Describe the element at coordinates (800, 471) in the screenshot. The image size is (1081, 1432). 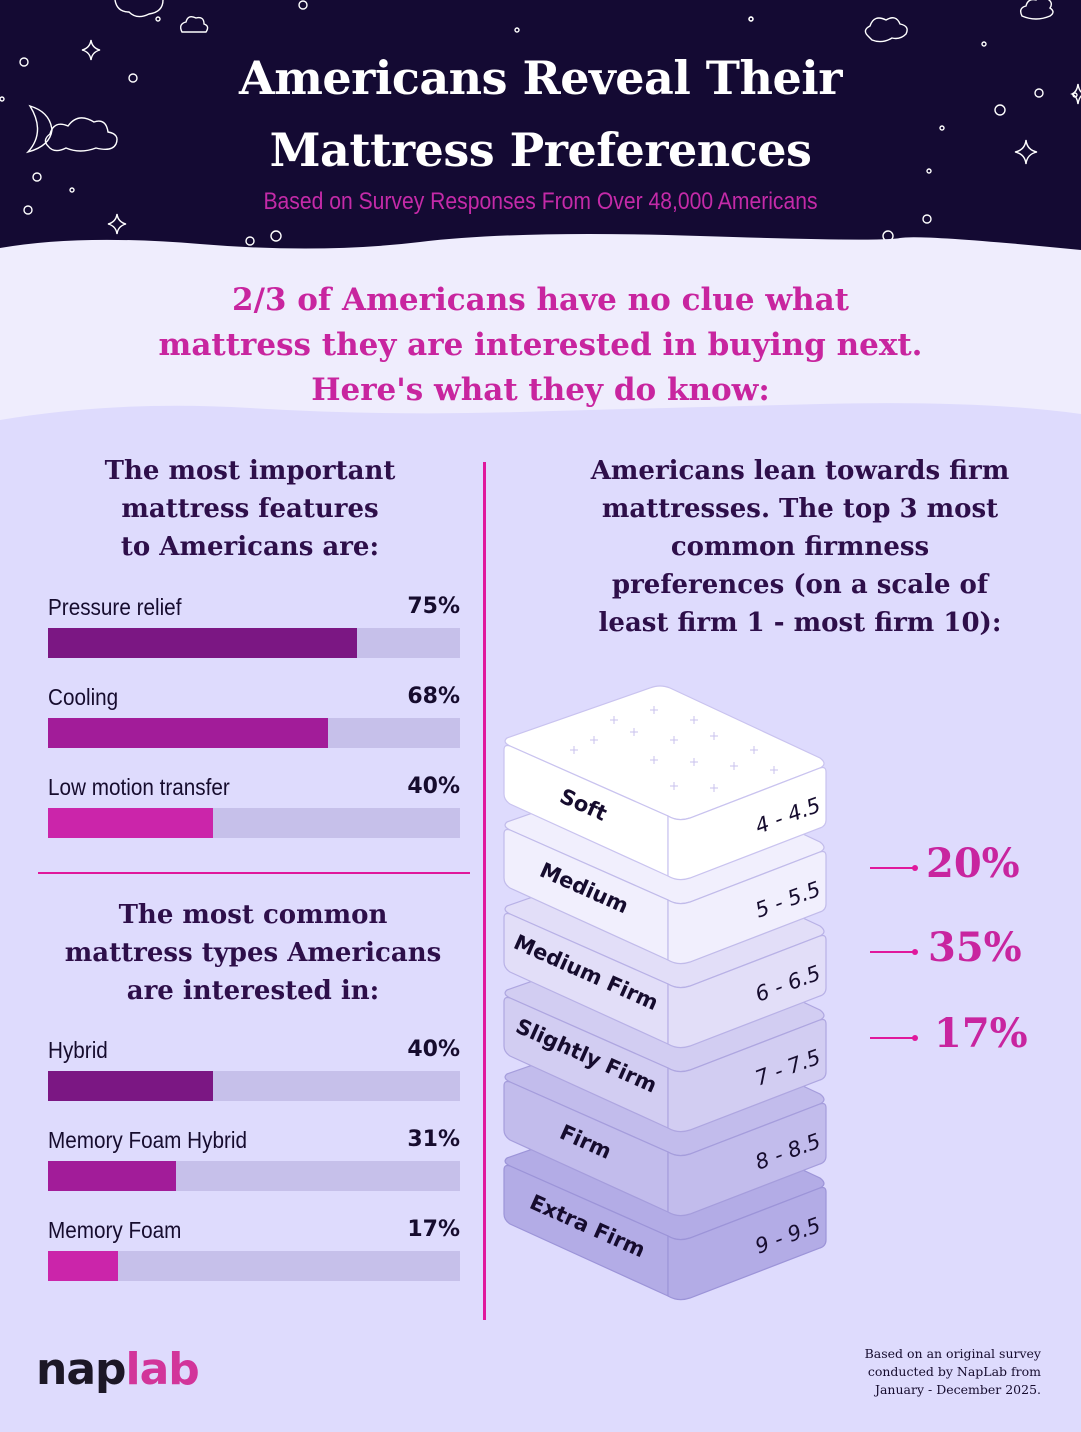
I see `firmness-heading-line1: Americans lean towards firm` at that location.